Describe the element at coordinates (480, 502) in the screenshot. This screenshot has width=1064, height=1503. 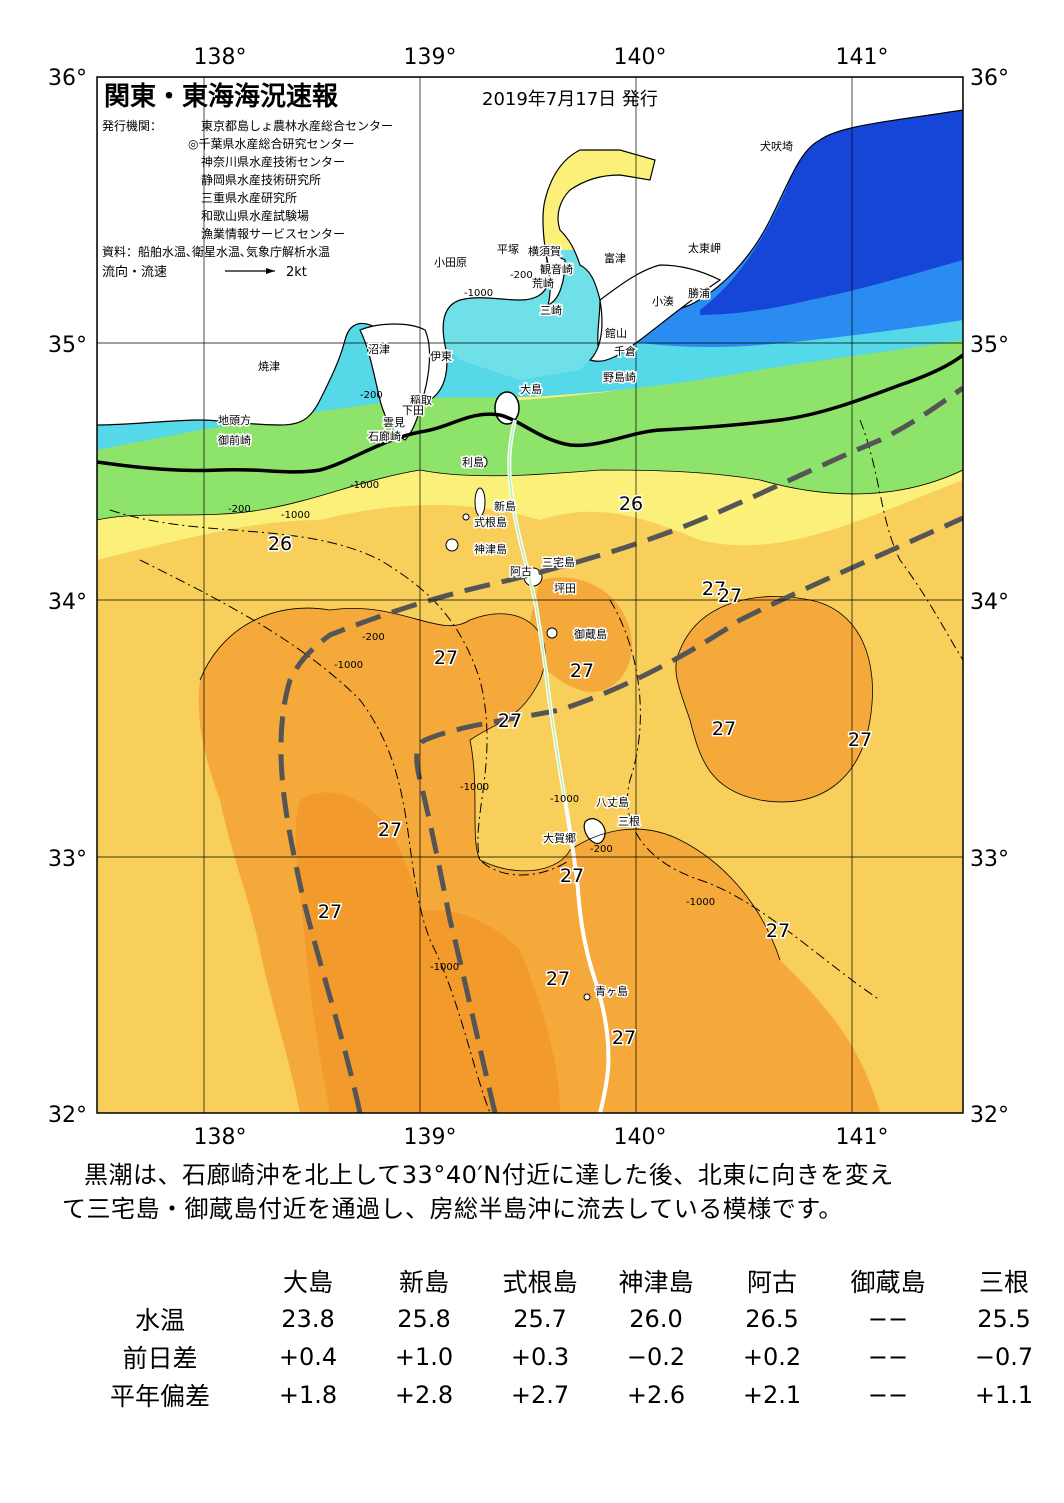
I see `island-niijima` at that location.